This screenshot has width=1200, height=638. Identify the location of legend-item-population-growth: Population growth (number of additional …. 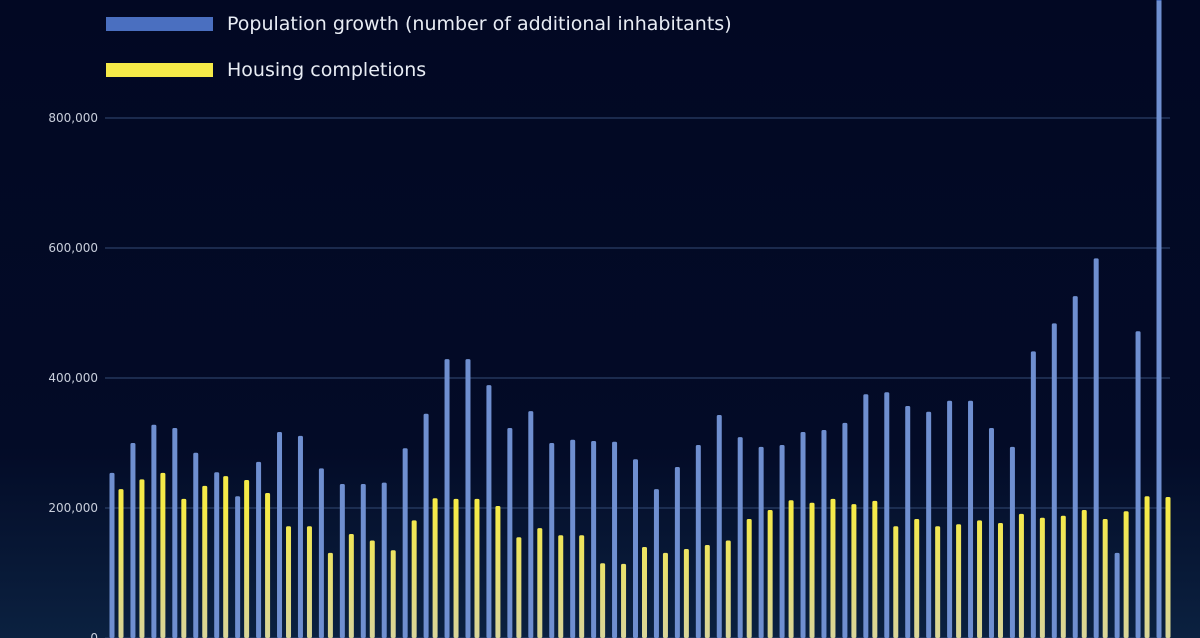
(419, 24).